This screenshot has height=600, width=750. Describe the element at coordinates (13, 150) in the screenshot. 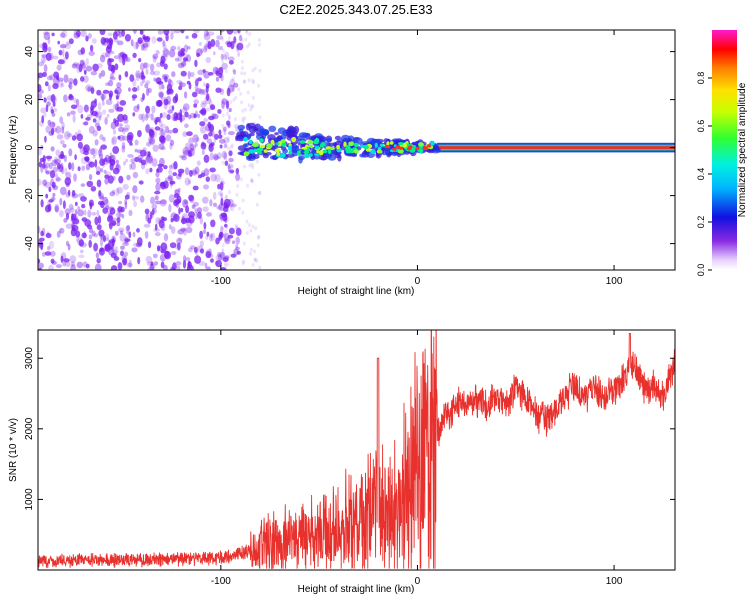

I see `spectrogram-ylabel: Frequency (Hz)` at that location.